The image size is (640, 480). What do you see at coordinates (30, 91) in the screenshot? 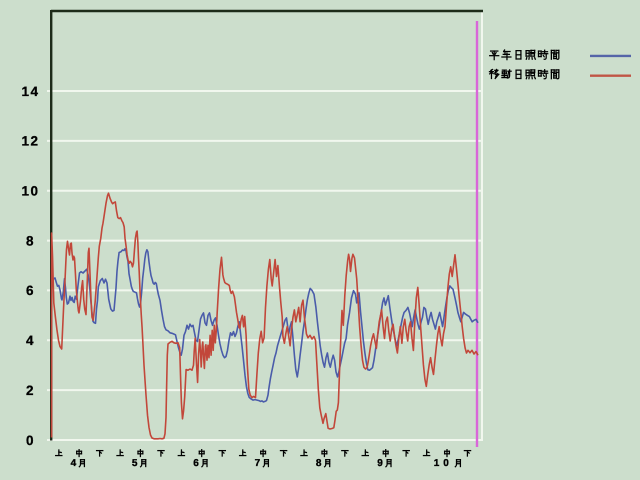
I see `svg-text: 14` at bounding box center [30, 91].